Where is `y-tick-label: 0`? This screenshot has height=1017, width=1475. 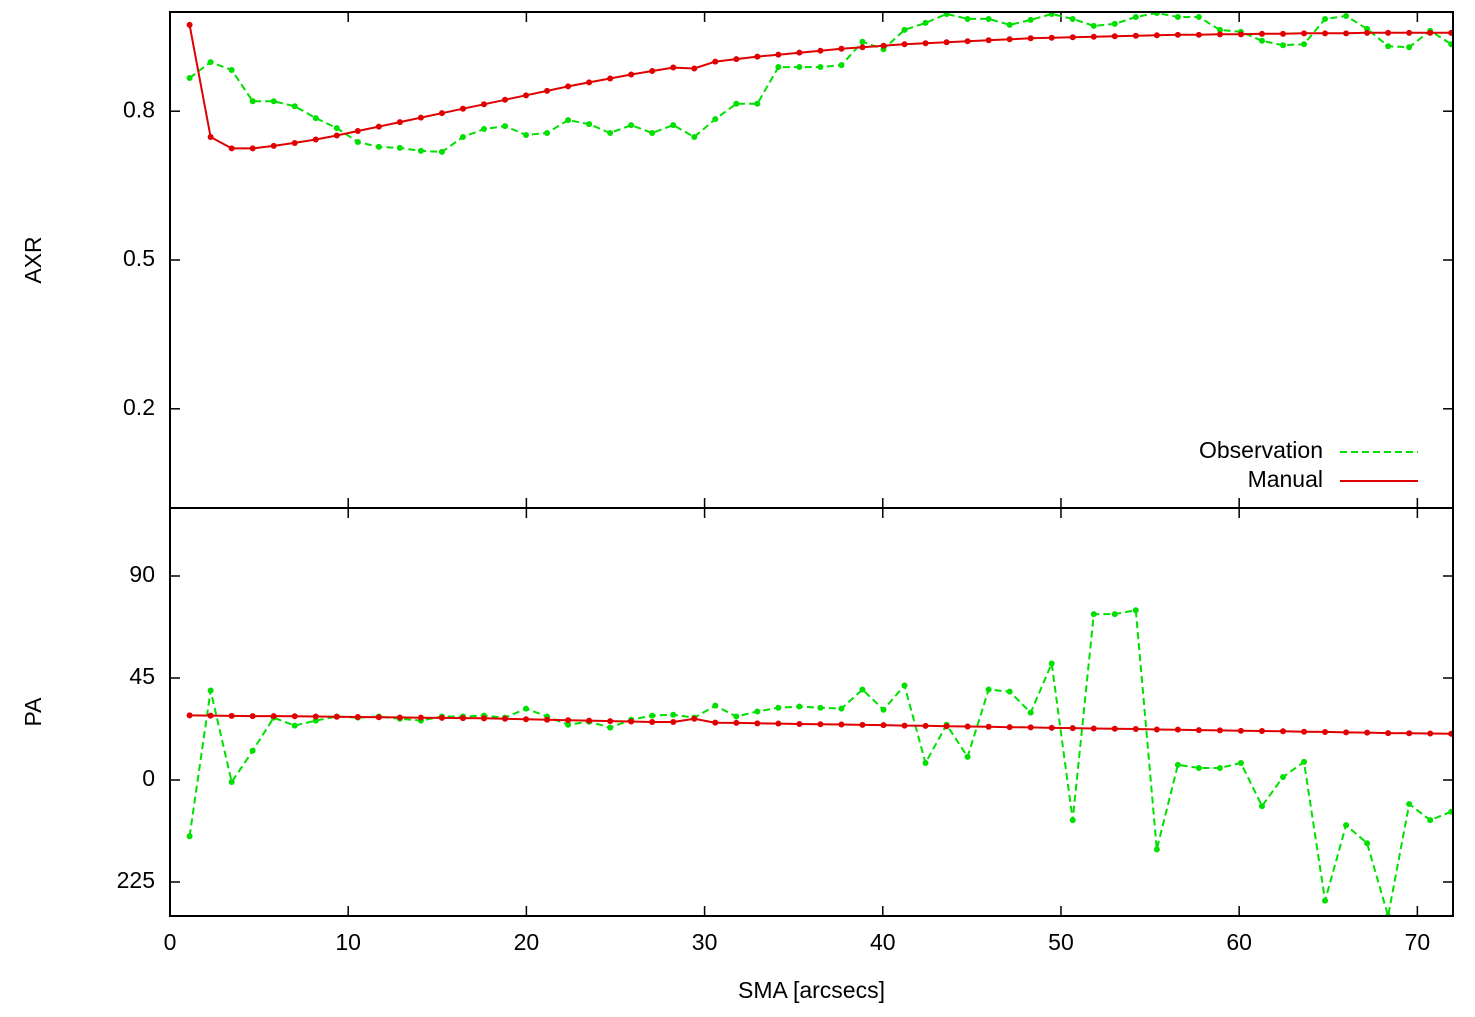
y-tick-label: 0 is located at coordinates (148, 778).